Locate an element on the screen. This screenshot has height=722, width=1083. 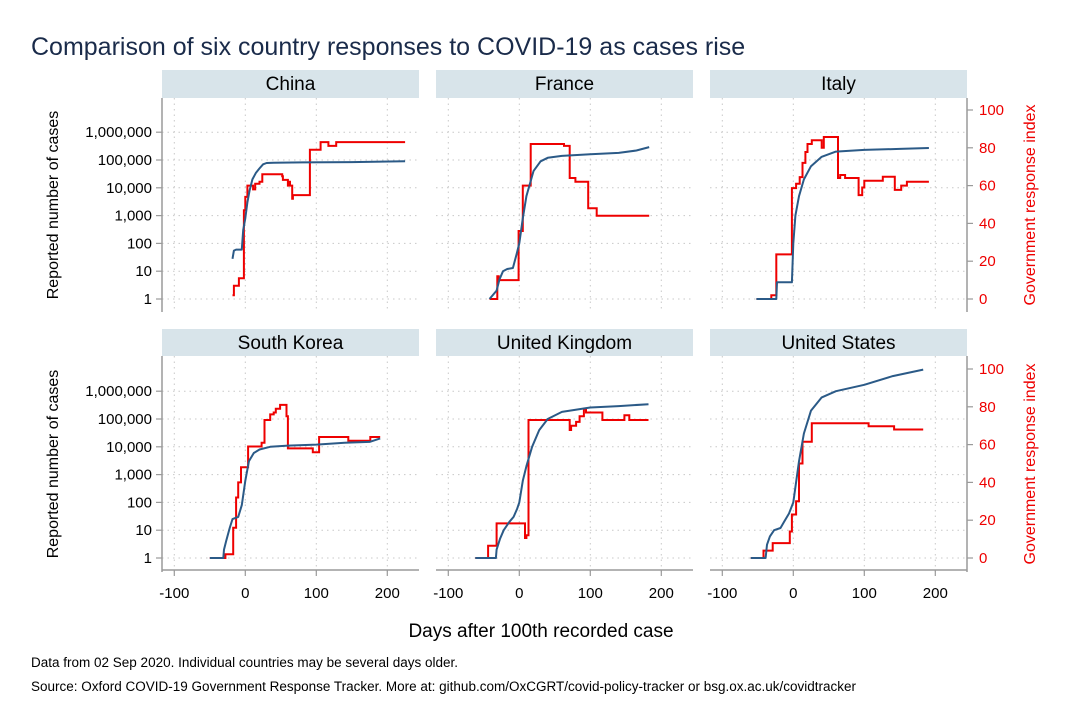
panel-title: South Korea is located at coordinates (291, 343).